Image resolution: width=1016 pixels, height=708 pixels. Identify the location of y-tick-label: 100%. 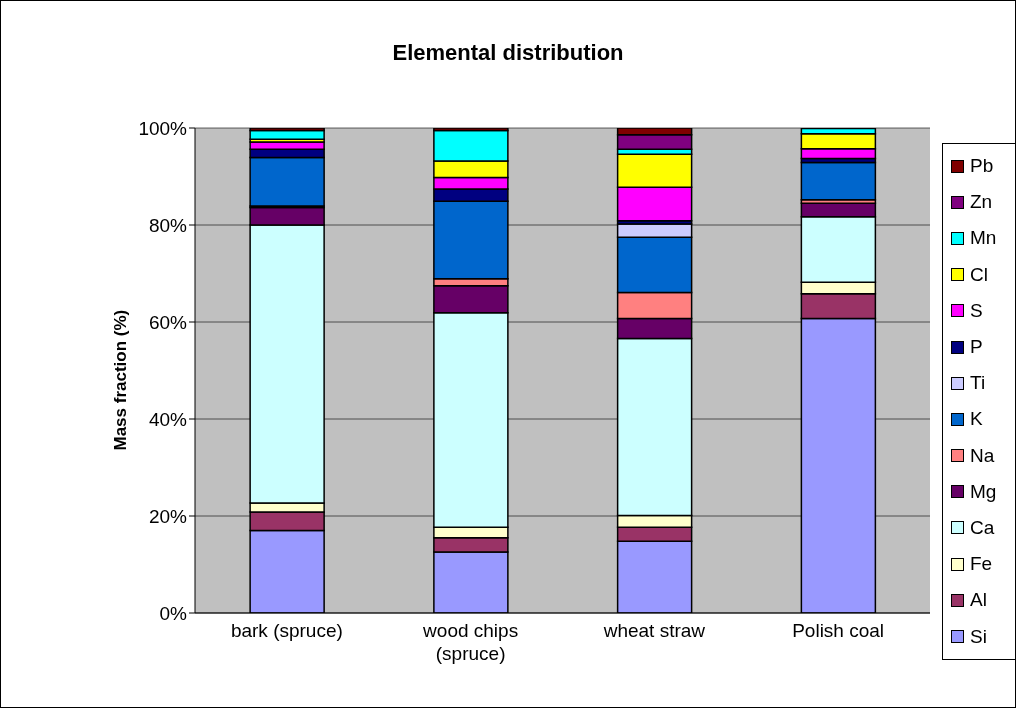
(163, 128).